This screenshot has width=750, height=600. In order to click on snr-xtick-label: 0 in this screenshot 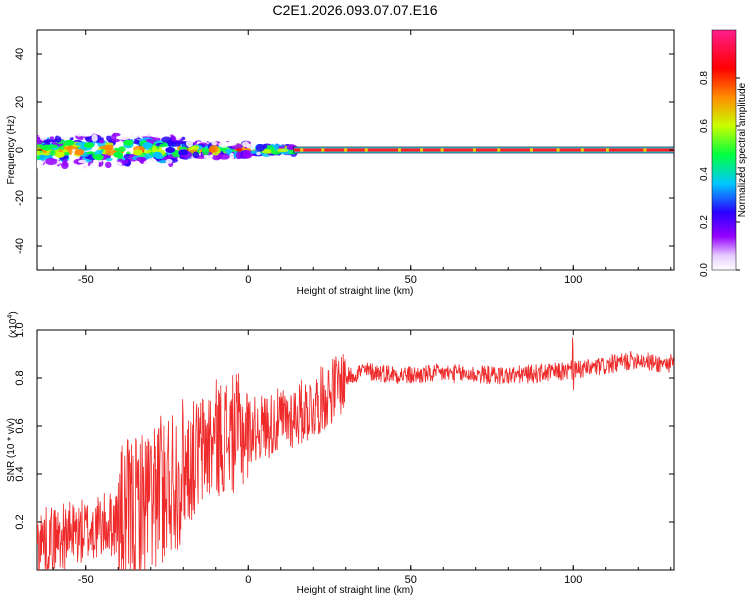, I will do `click(248, 580)`.